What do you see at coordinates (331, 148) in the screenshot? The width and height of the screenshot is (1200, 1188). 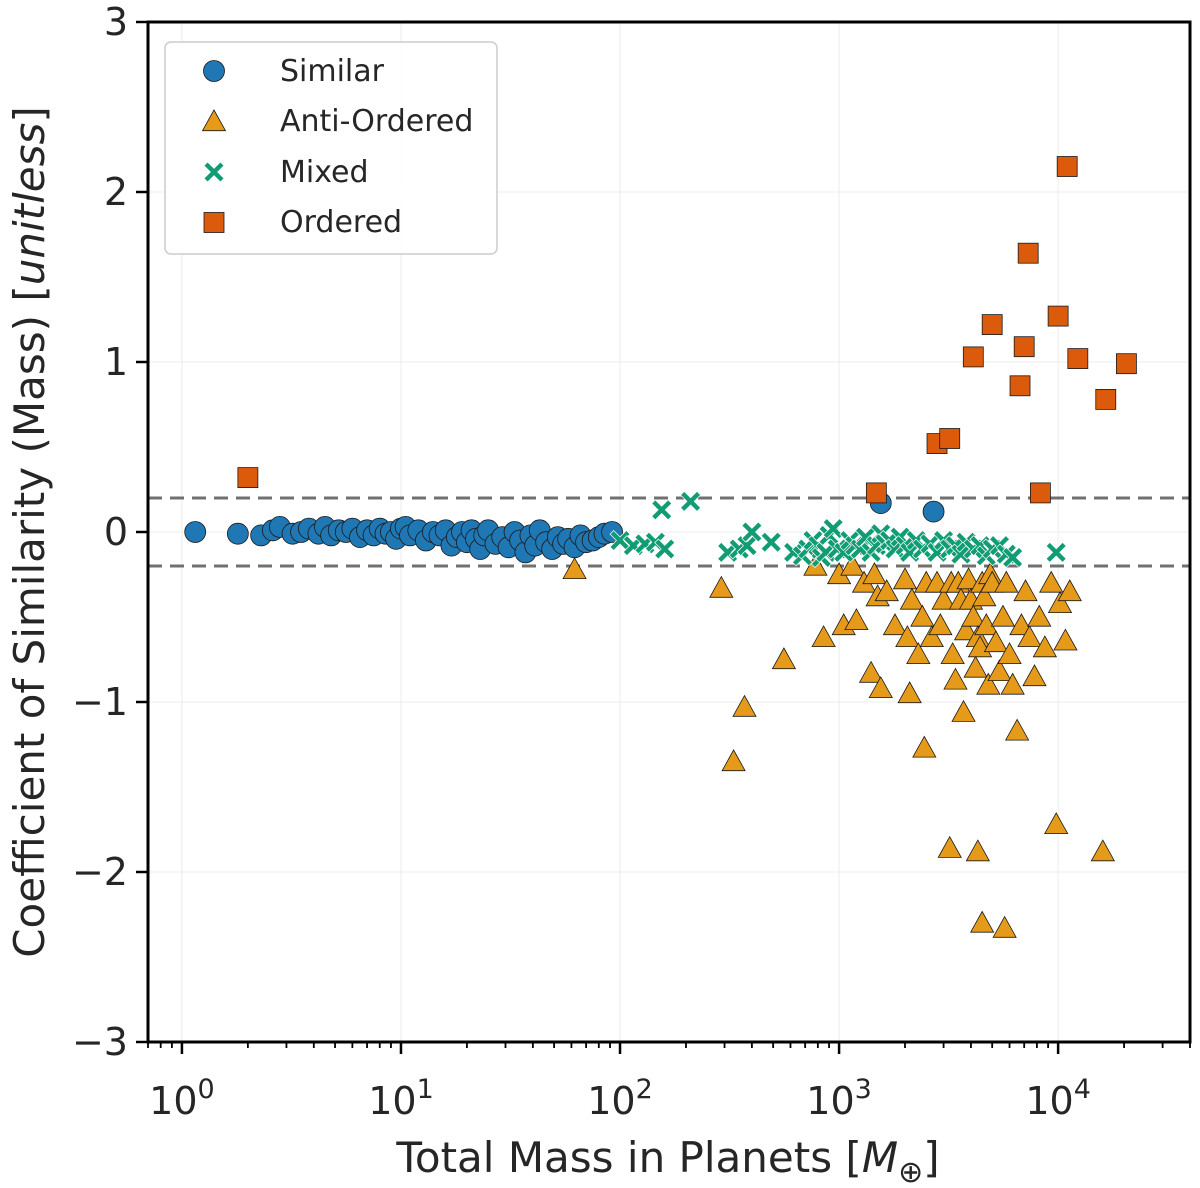 I see `legend-box` at bounding box center [331, 148].